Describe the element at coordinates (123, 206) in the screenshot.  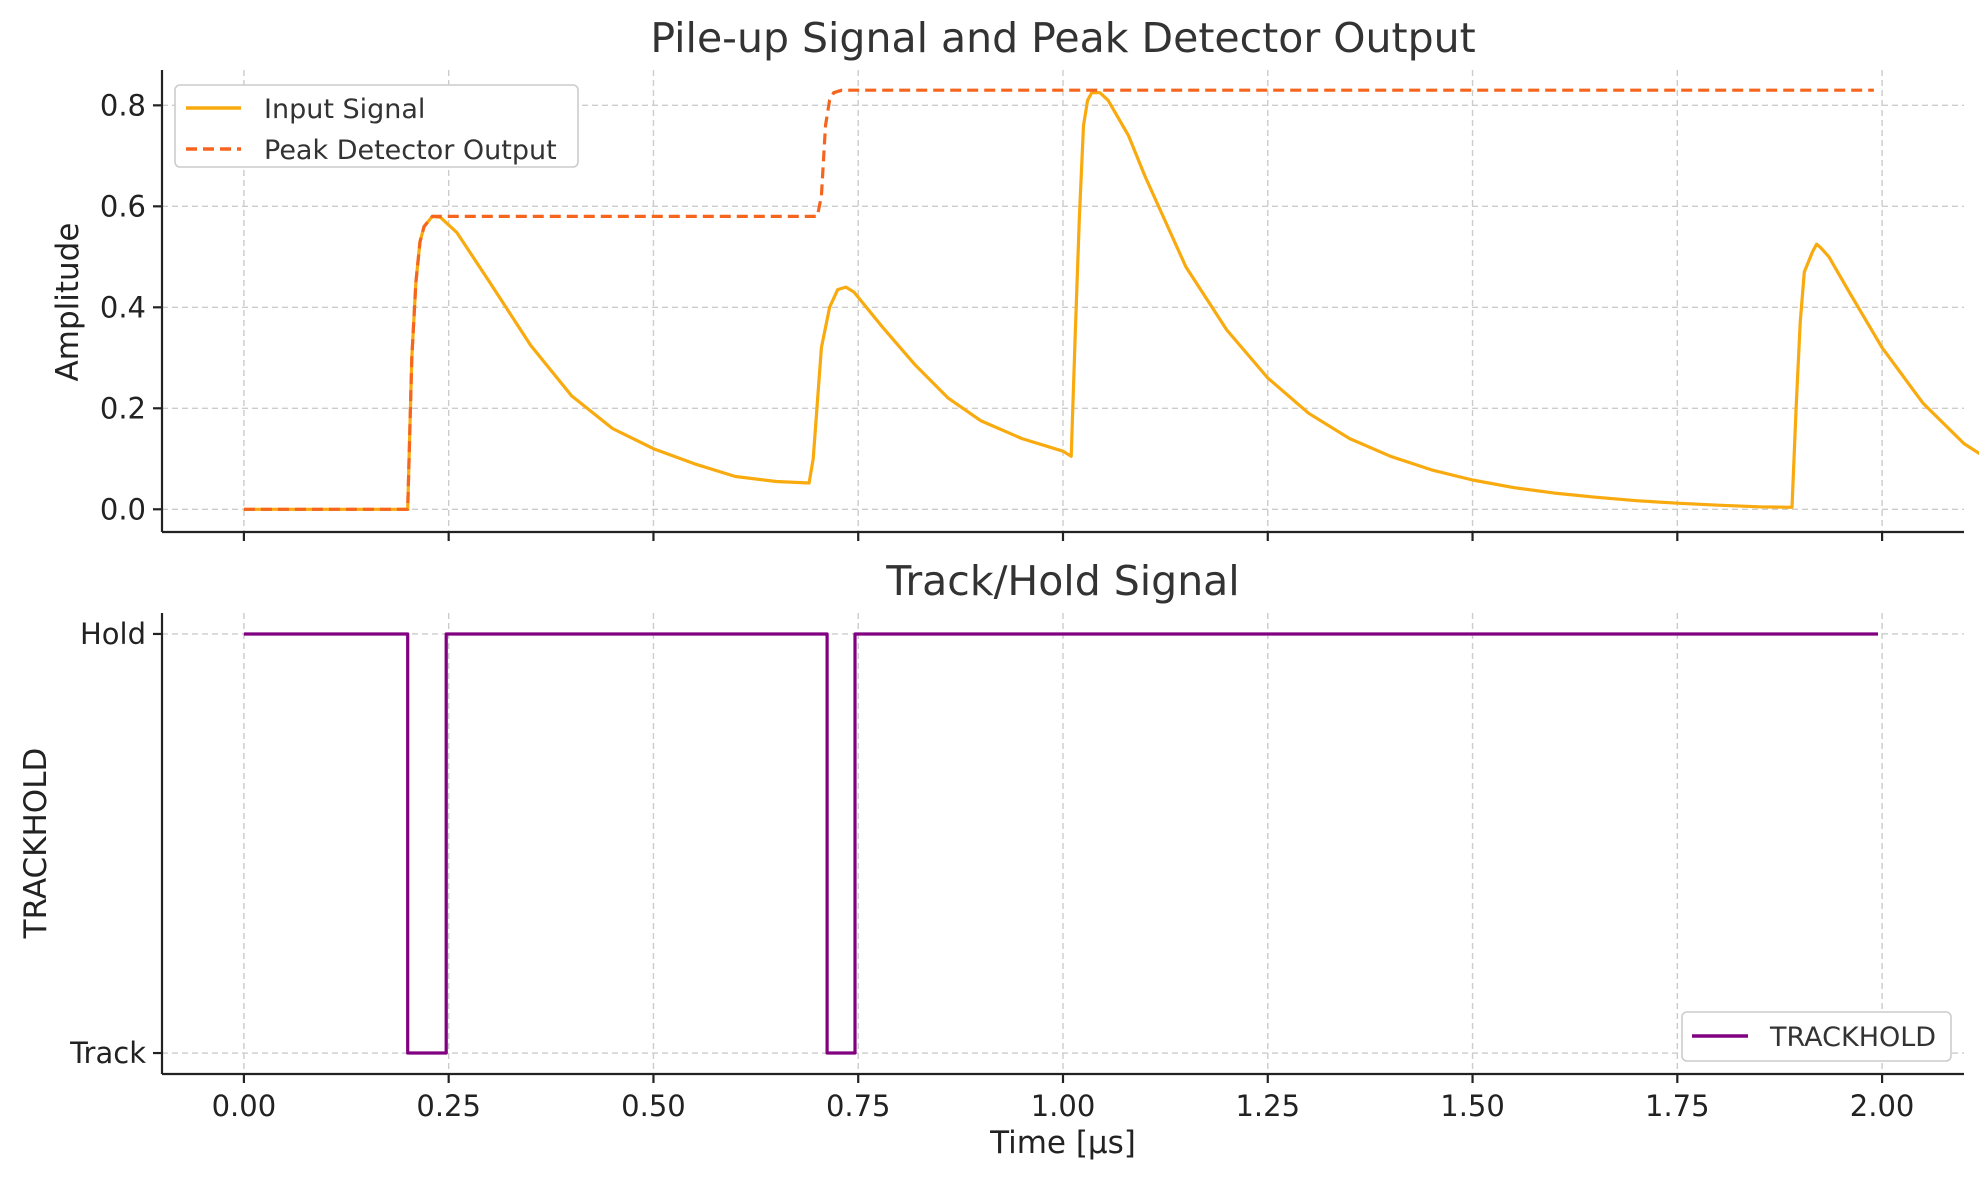
I see `top-y-tick-label: 0.6` at that location.